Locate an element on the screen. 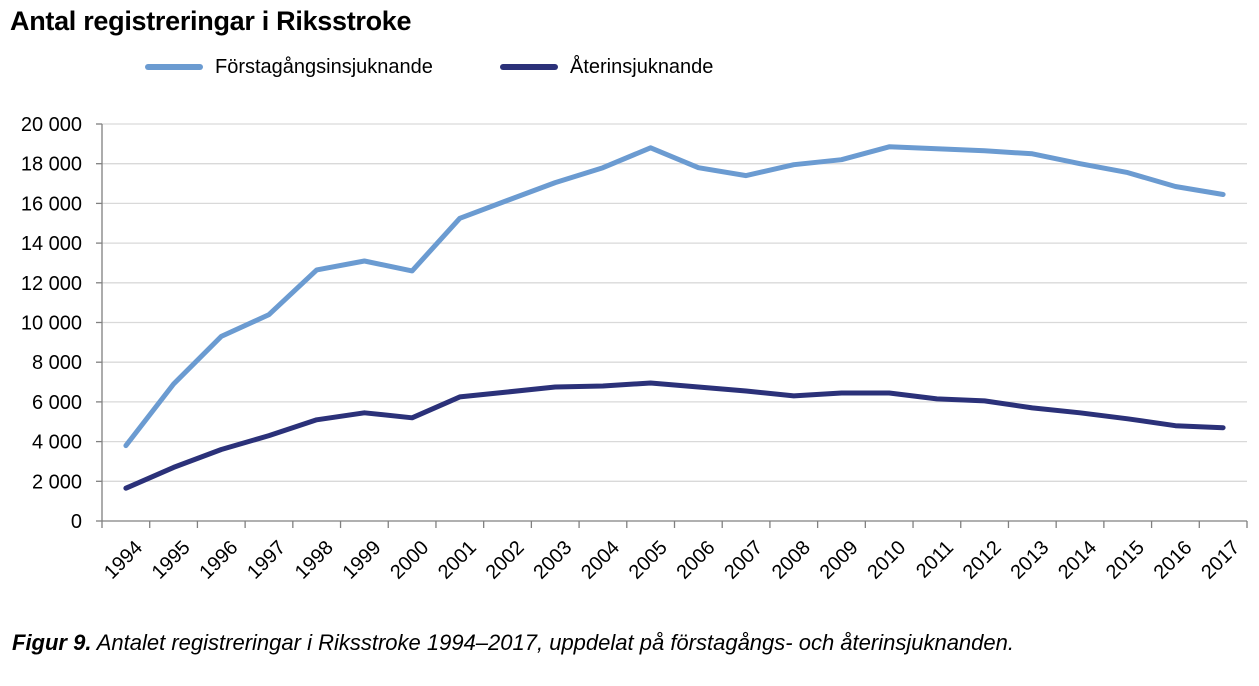 Image resolution: width=1259 pixels, height=686 pixels. x-tick-label: 2013 is located at coordinates (1029, 560).